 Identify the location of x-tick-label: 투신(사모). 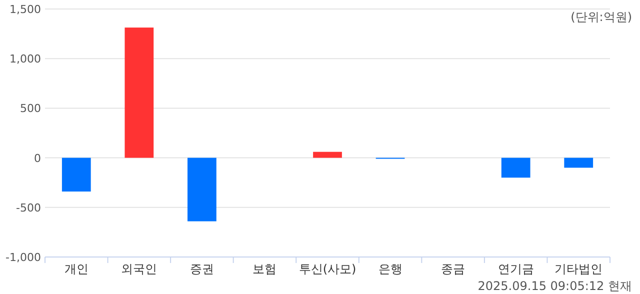
(327, 269).